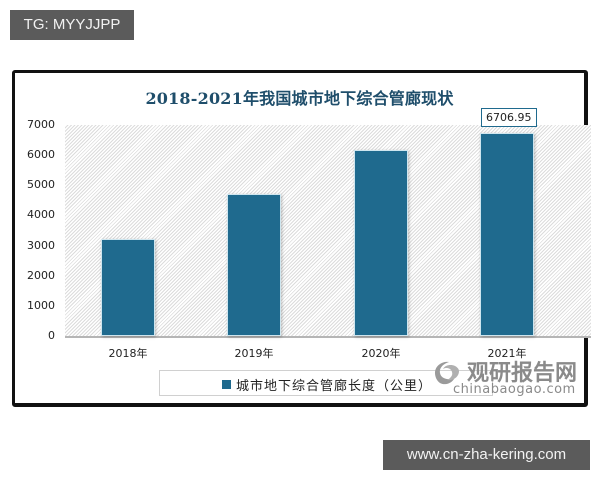  What do you see at coordinates (522, 373) in the screenshot?
I see `watermark-cn-text: 观研报告网` at bounding box center [522, 373].